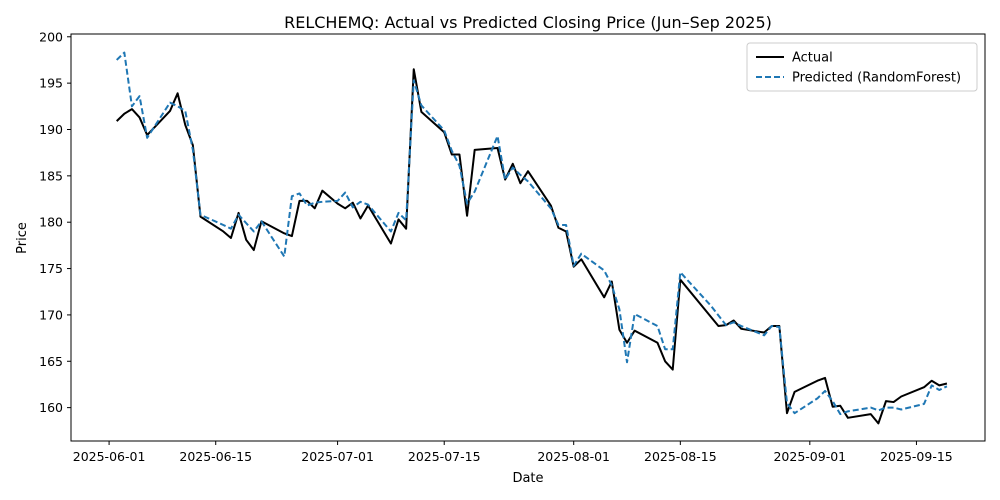 This screenshot has height=500, width=1000. Describe the element at coordinates (573, 456) in the screenshot. I see `x-tick-label: 2025-08-01` at that location.